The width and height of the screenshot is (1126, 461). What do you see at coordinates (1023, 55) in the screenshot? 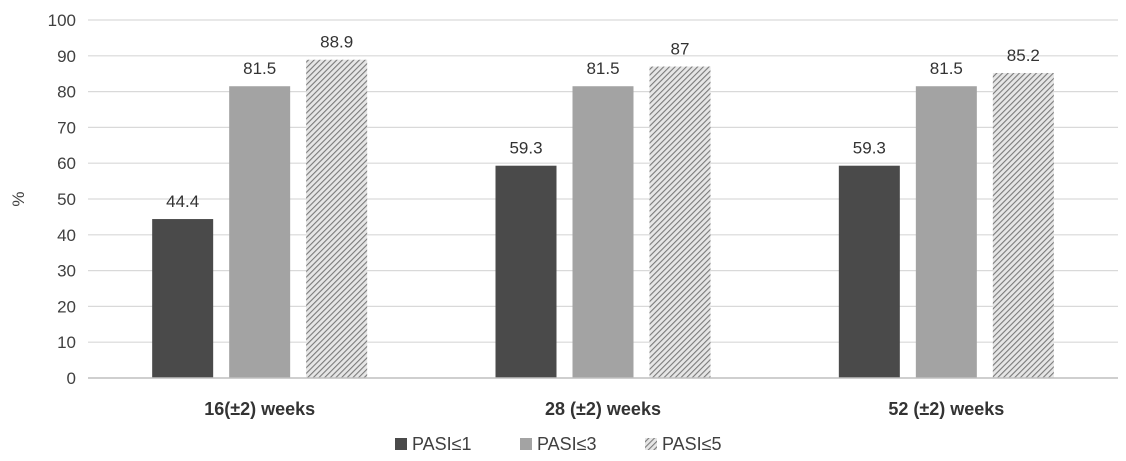
I see `data-label: 85.2` at bounding box center [1023, 55].